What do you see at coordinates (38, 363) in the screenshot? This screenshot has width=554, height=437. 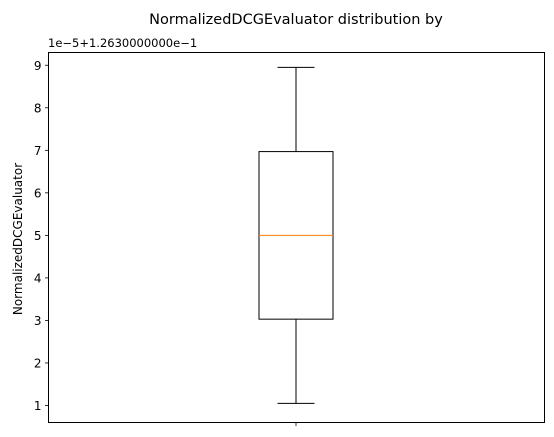 I see `y-tick-label: 2` at bounding box center [38, 363].